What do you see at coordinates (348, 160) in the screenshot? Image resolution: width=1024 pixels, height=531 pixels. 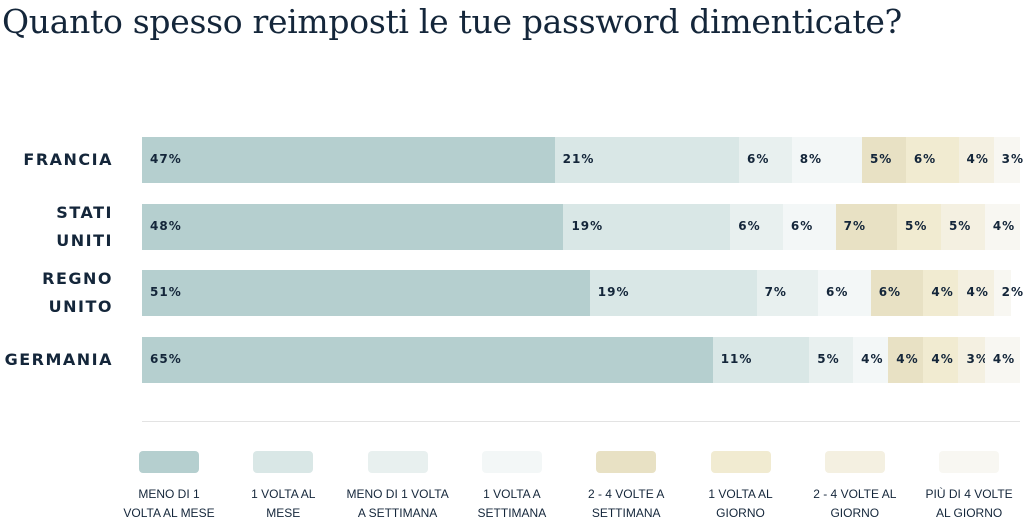 I see `bar-segment: 47%` at bounding box center [348, 160].